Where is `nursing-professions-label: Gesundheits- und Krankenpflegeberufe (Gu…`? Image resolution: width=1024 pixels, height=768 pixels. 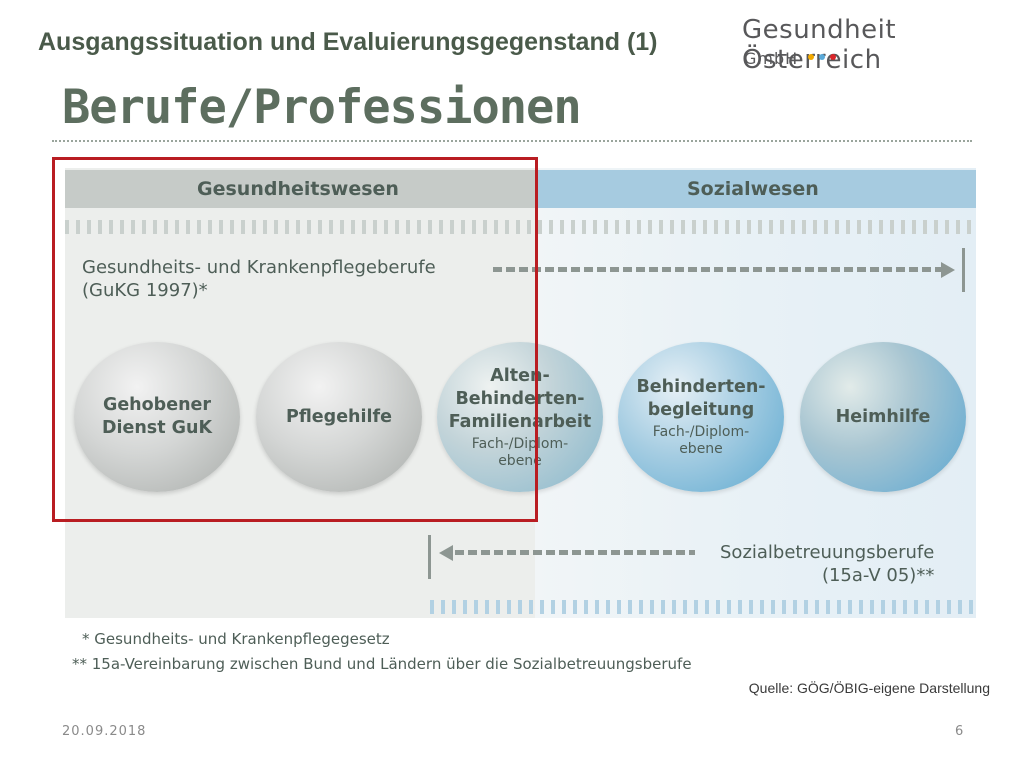
nursing-professions-label: Gesundheits- und Krankenpflegeberufe (Gu… is located at coordinates (259, 279).